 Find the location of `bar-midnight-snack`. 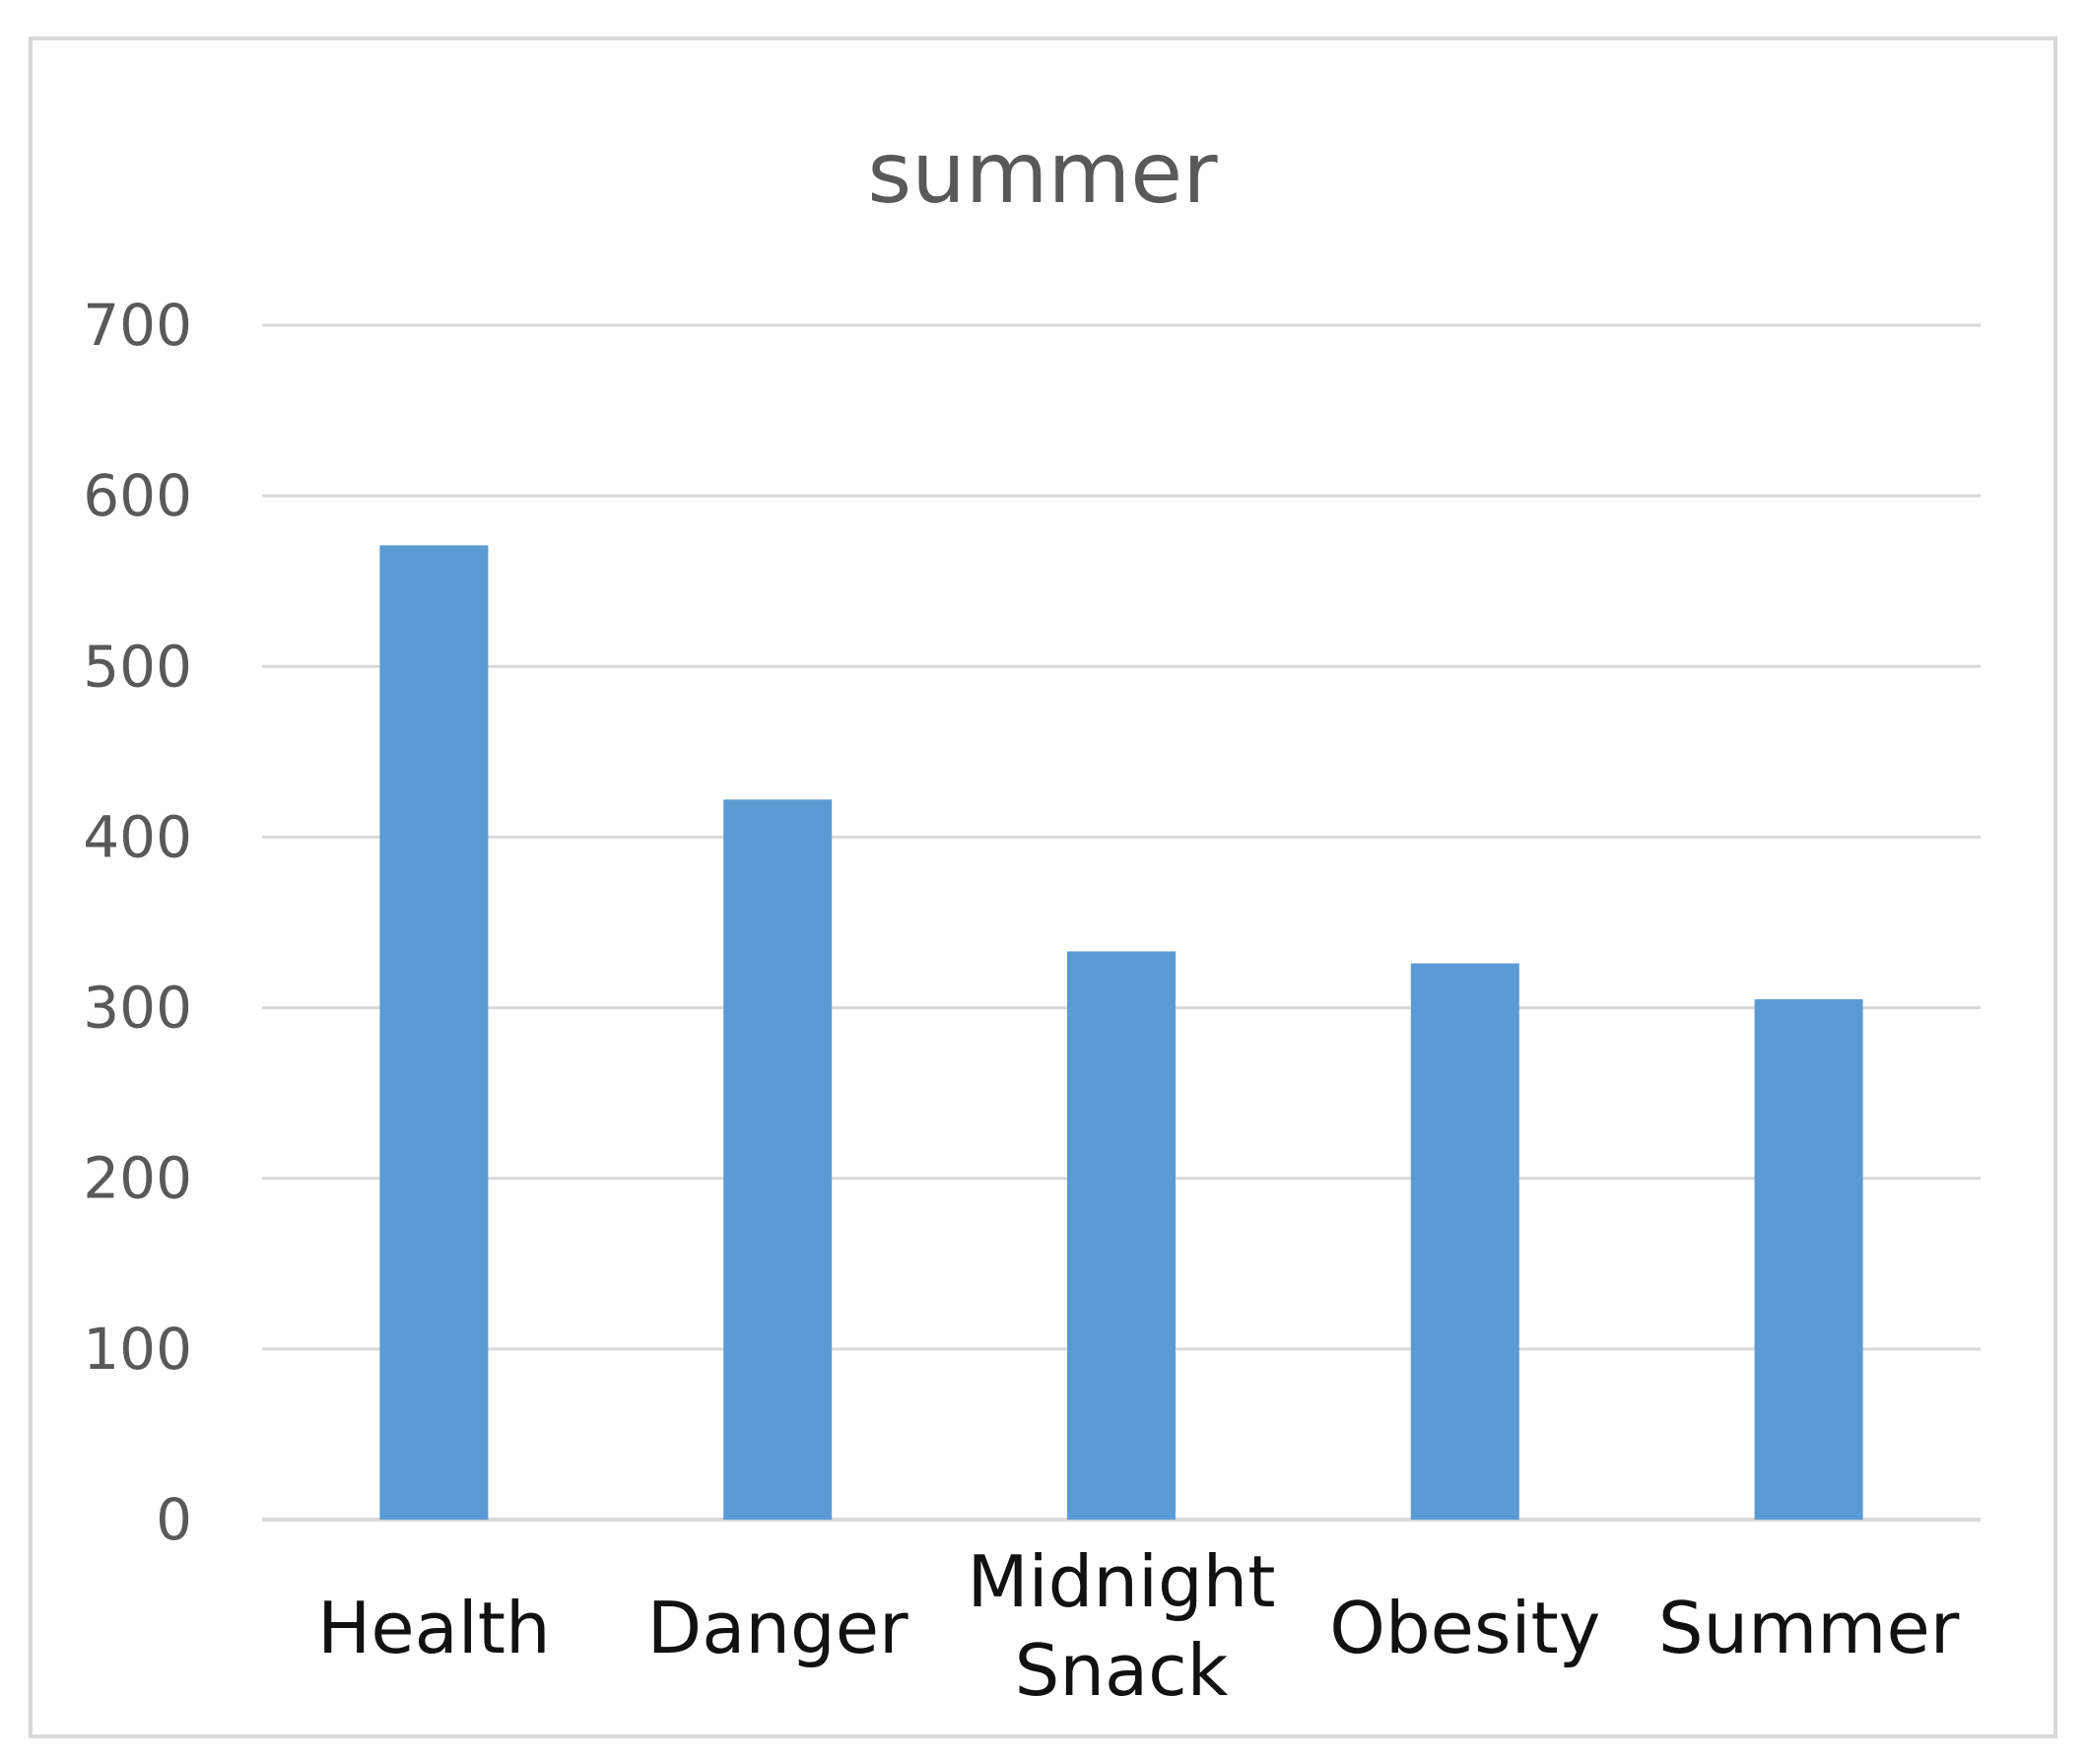

bar-midnight-snack is located at coordinates (1121, 1235).